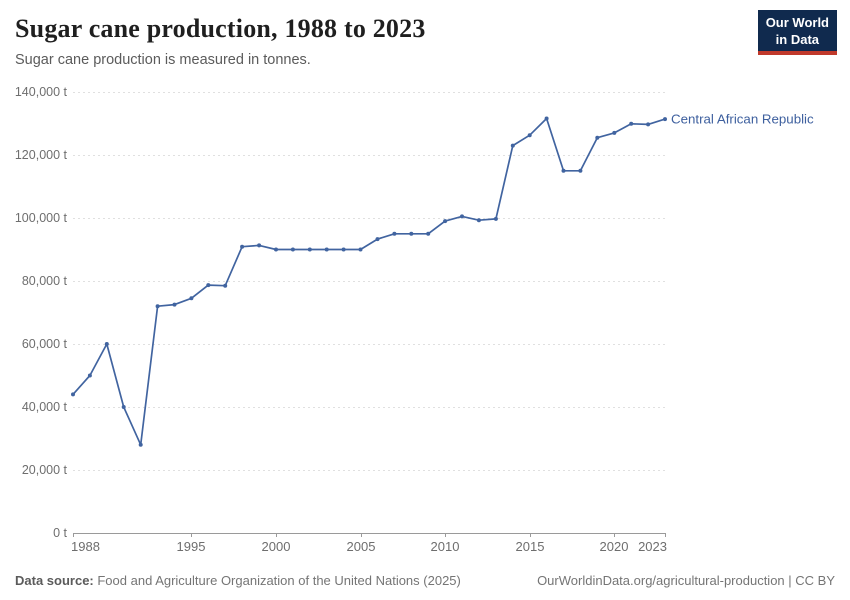 The width and height of the screenshot is (850, 600). Describe the element at coordinates (614, 546) in the screenshot. I see `x-tick-label: 2020` at that location.